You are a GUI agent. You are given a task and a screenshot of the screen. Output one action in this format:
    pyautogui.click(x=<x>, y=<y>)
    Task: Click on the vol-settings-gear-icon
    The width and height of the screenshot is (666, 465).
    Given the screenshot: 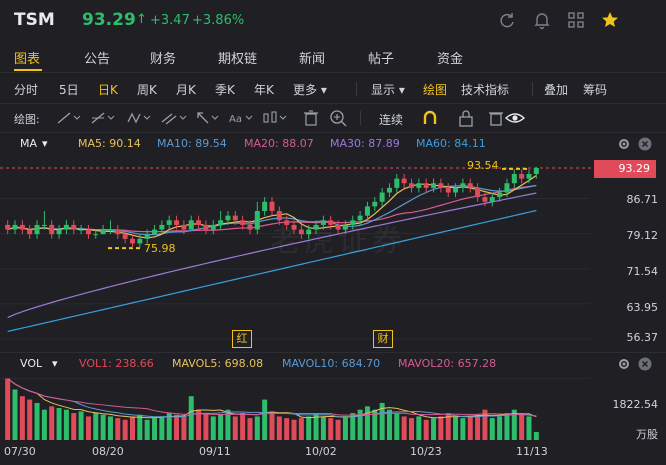 What is the action you would take?
    pyautogui.click(x=624, y=364)
    